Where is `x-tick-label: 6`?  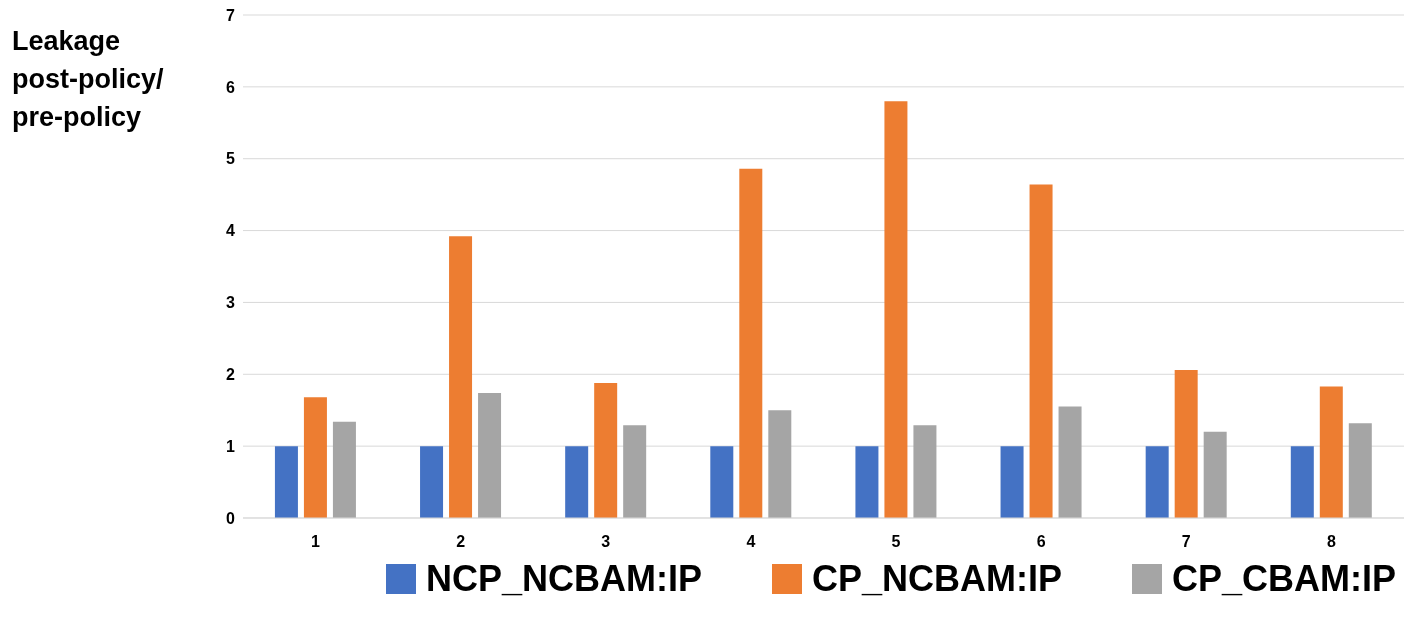
x-tick-label: 6 is located at coordinates (1041, 542).